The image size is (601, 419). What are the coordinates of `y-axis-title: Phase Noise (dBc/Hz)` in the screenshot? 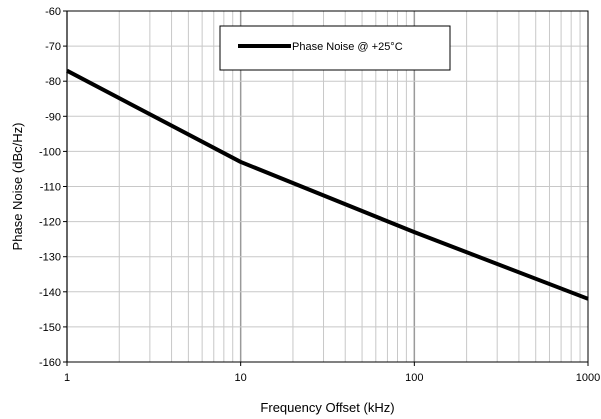 It's located at (17, 187).